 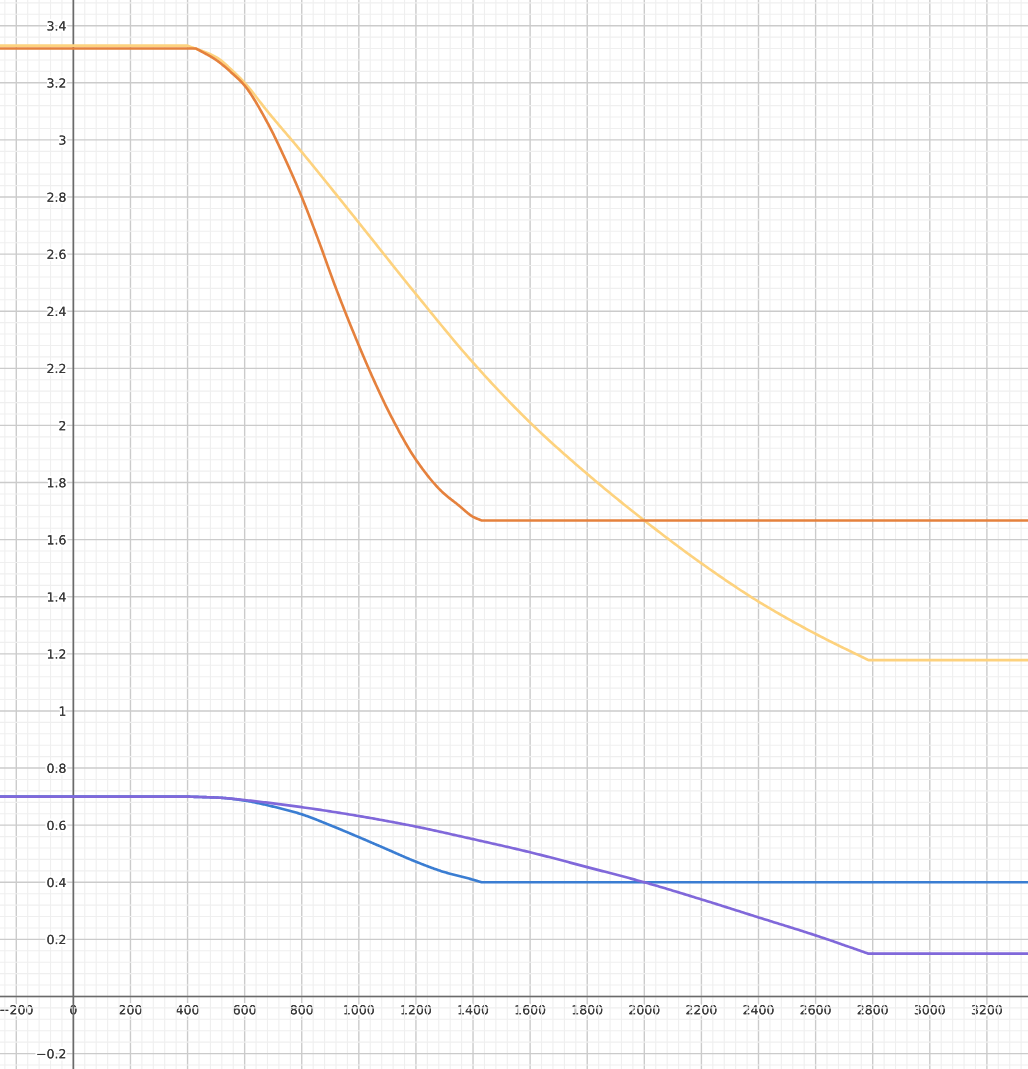 What do you see at coordinates (758, 1010) in the screenshot?
I see `x-tick-label: 2400` at bounding box center [758, 1010].